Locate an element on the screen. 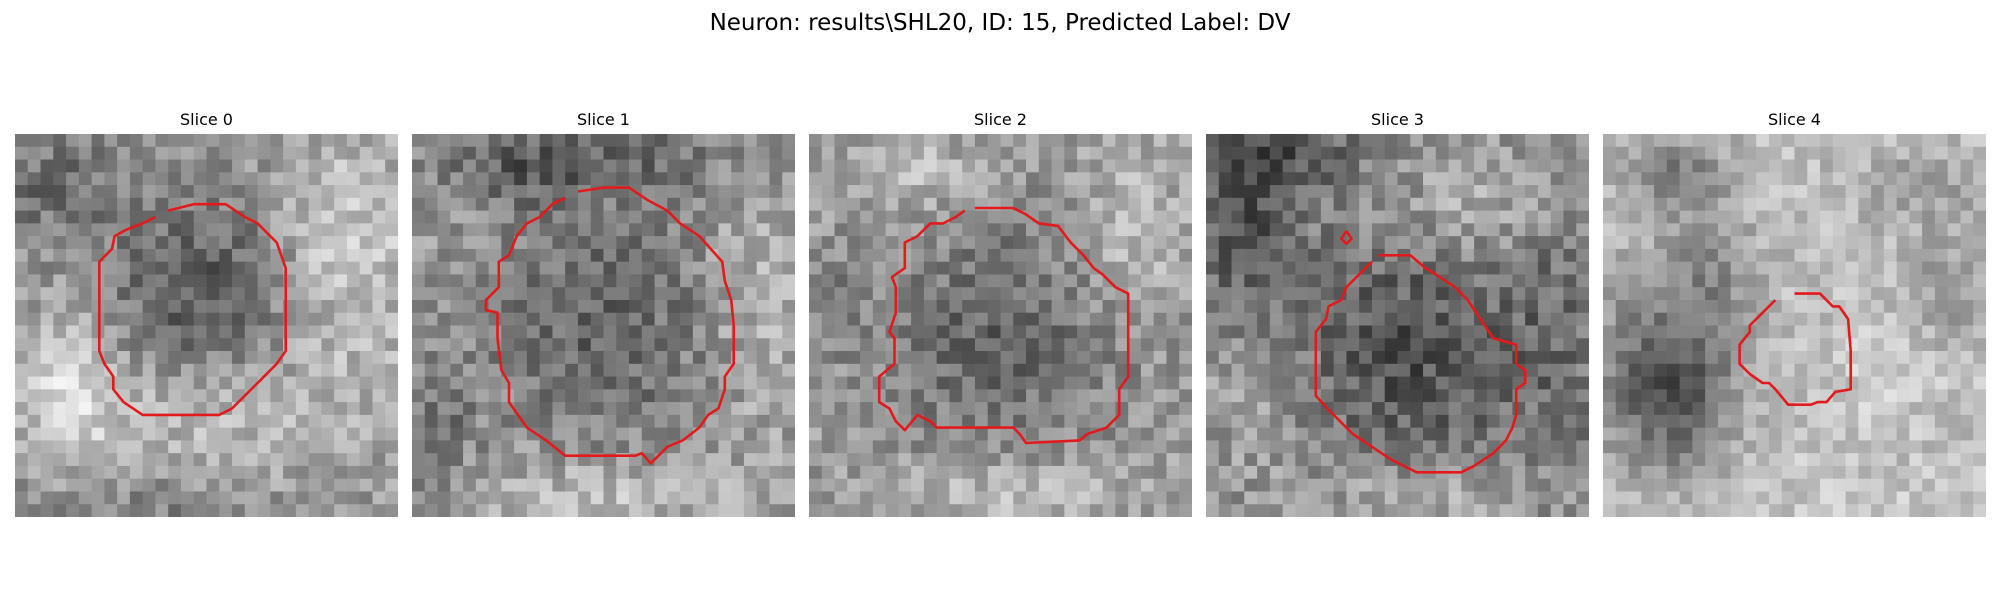 This screenshot has height=600, width=2000. slice-panel-1: Slice 1 is located at coordinates (603, 315).